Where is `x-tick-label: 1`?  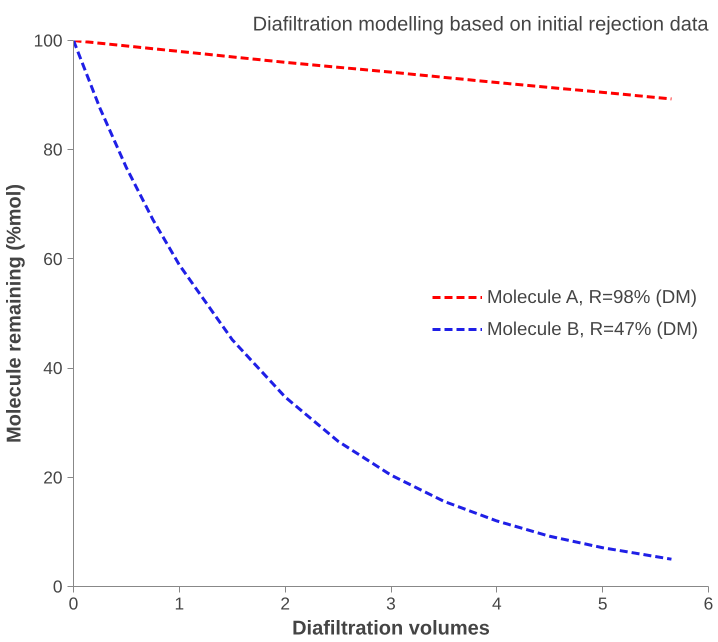
x-tick-label: 1 is located at coordinates (179, 604).